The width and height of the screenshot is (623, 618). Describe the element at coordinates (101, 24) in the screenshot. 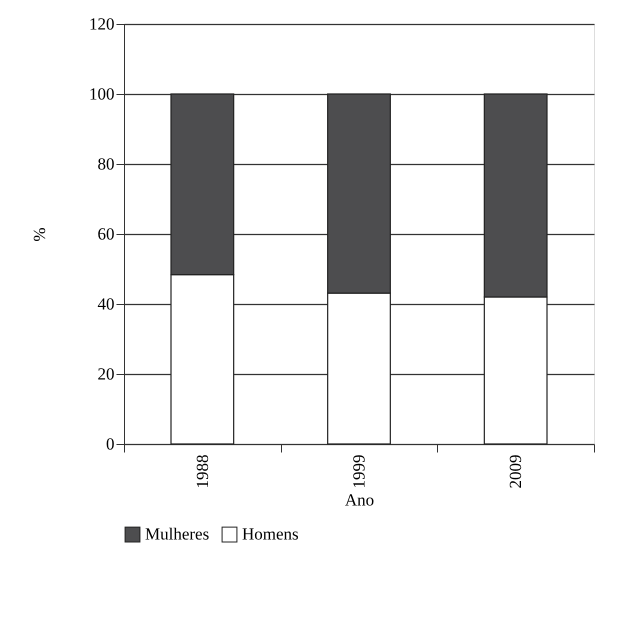

I see `y-tick-label: 120` at that location.